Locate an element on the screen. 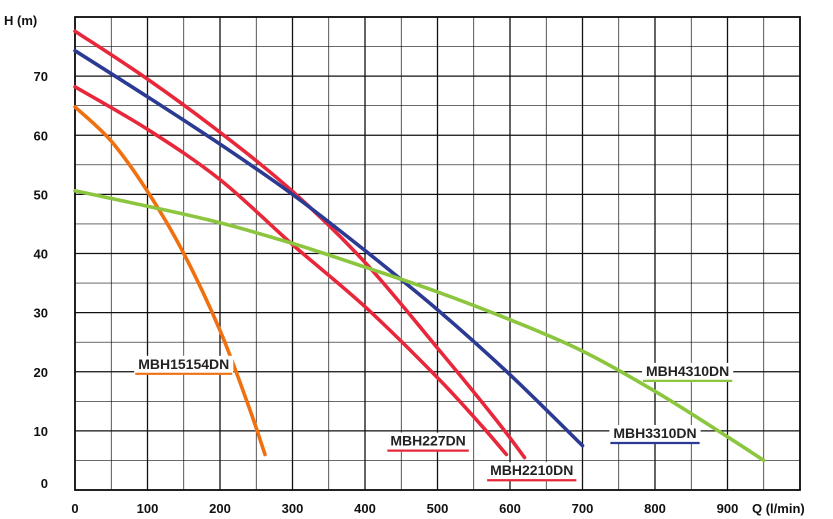 Image resolution: width=833 pixels, height=519 pixels. y-tick-label: 10 is located at coordinates (41, 431).